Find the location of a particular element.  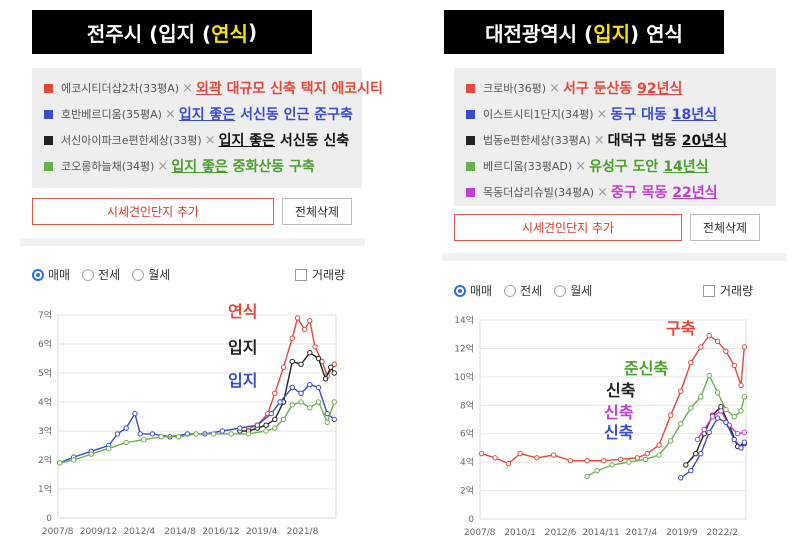

series-line is located at coordinates (665, 425).